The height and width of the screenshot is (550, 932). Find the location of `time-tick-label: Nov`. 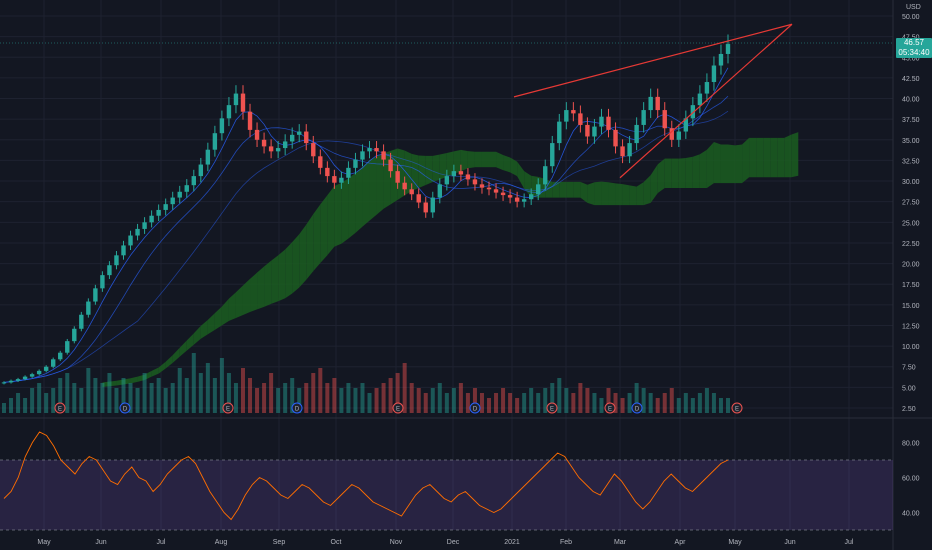

time-tick-label: Nov is located at coordinates (396, 542).